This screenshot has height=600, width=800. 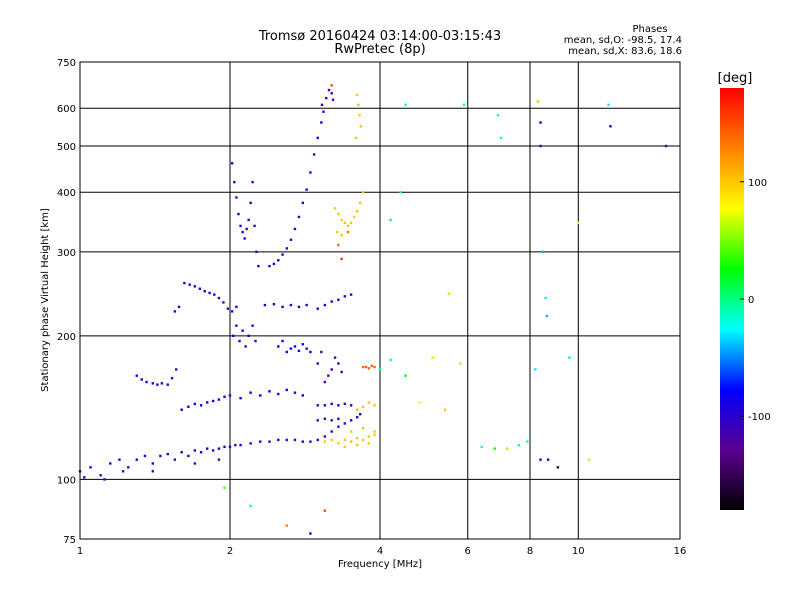 I want to click on x-tick-label: 10, so click(x=578, y=551).